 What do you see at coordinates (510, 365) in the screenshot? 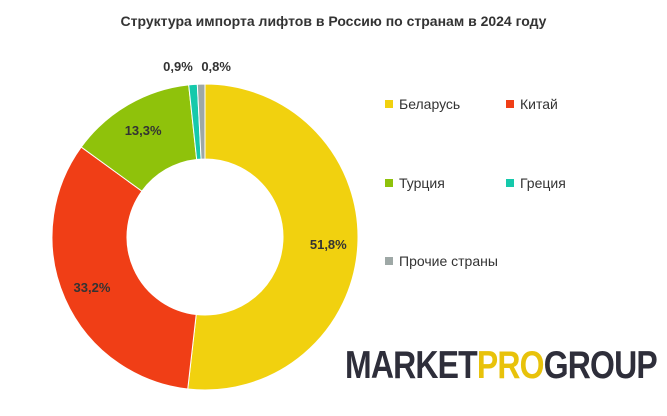
I see `logo-part-pro: PRO` at bounding box center [510, 365].